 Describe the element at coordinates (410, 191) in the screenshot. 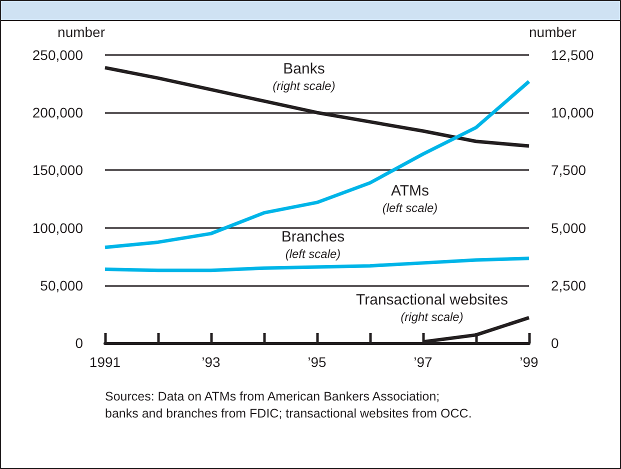

I see `series-label: ATMs` at that location.